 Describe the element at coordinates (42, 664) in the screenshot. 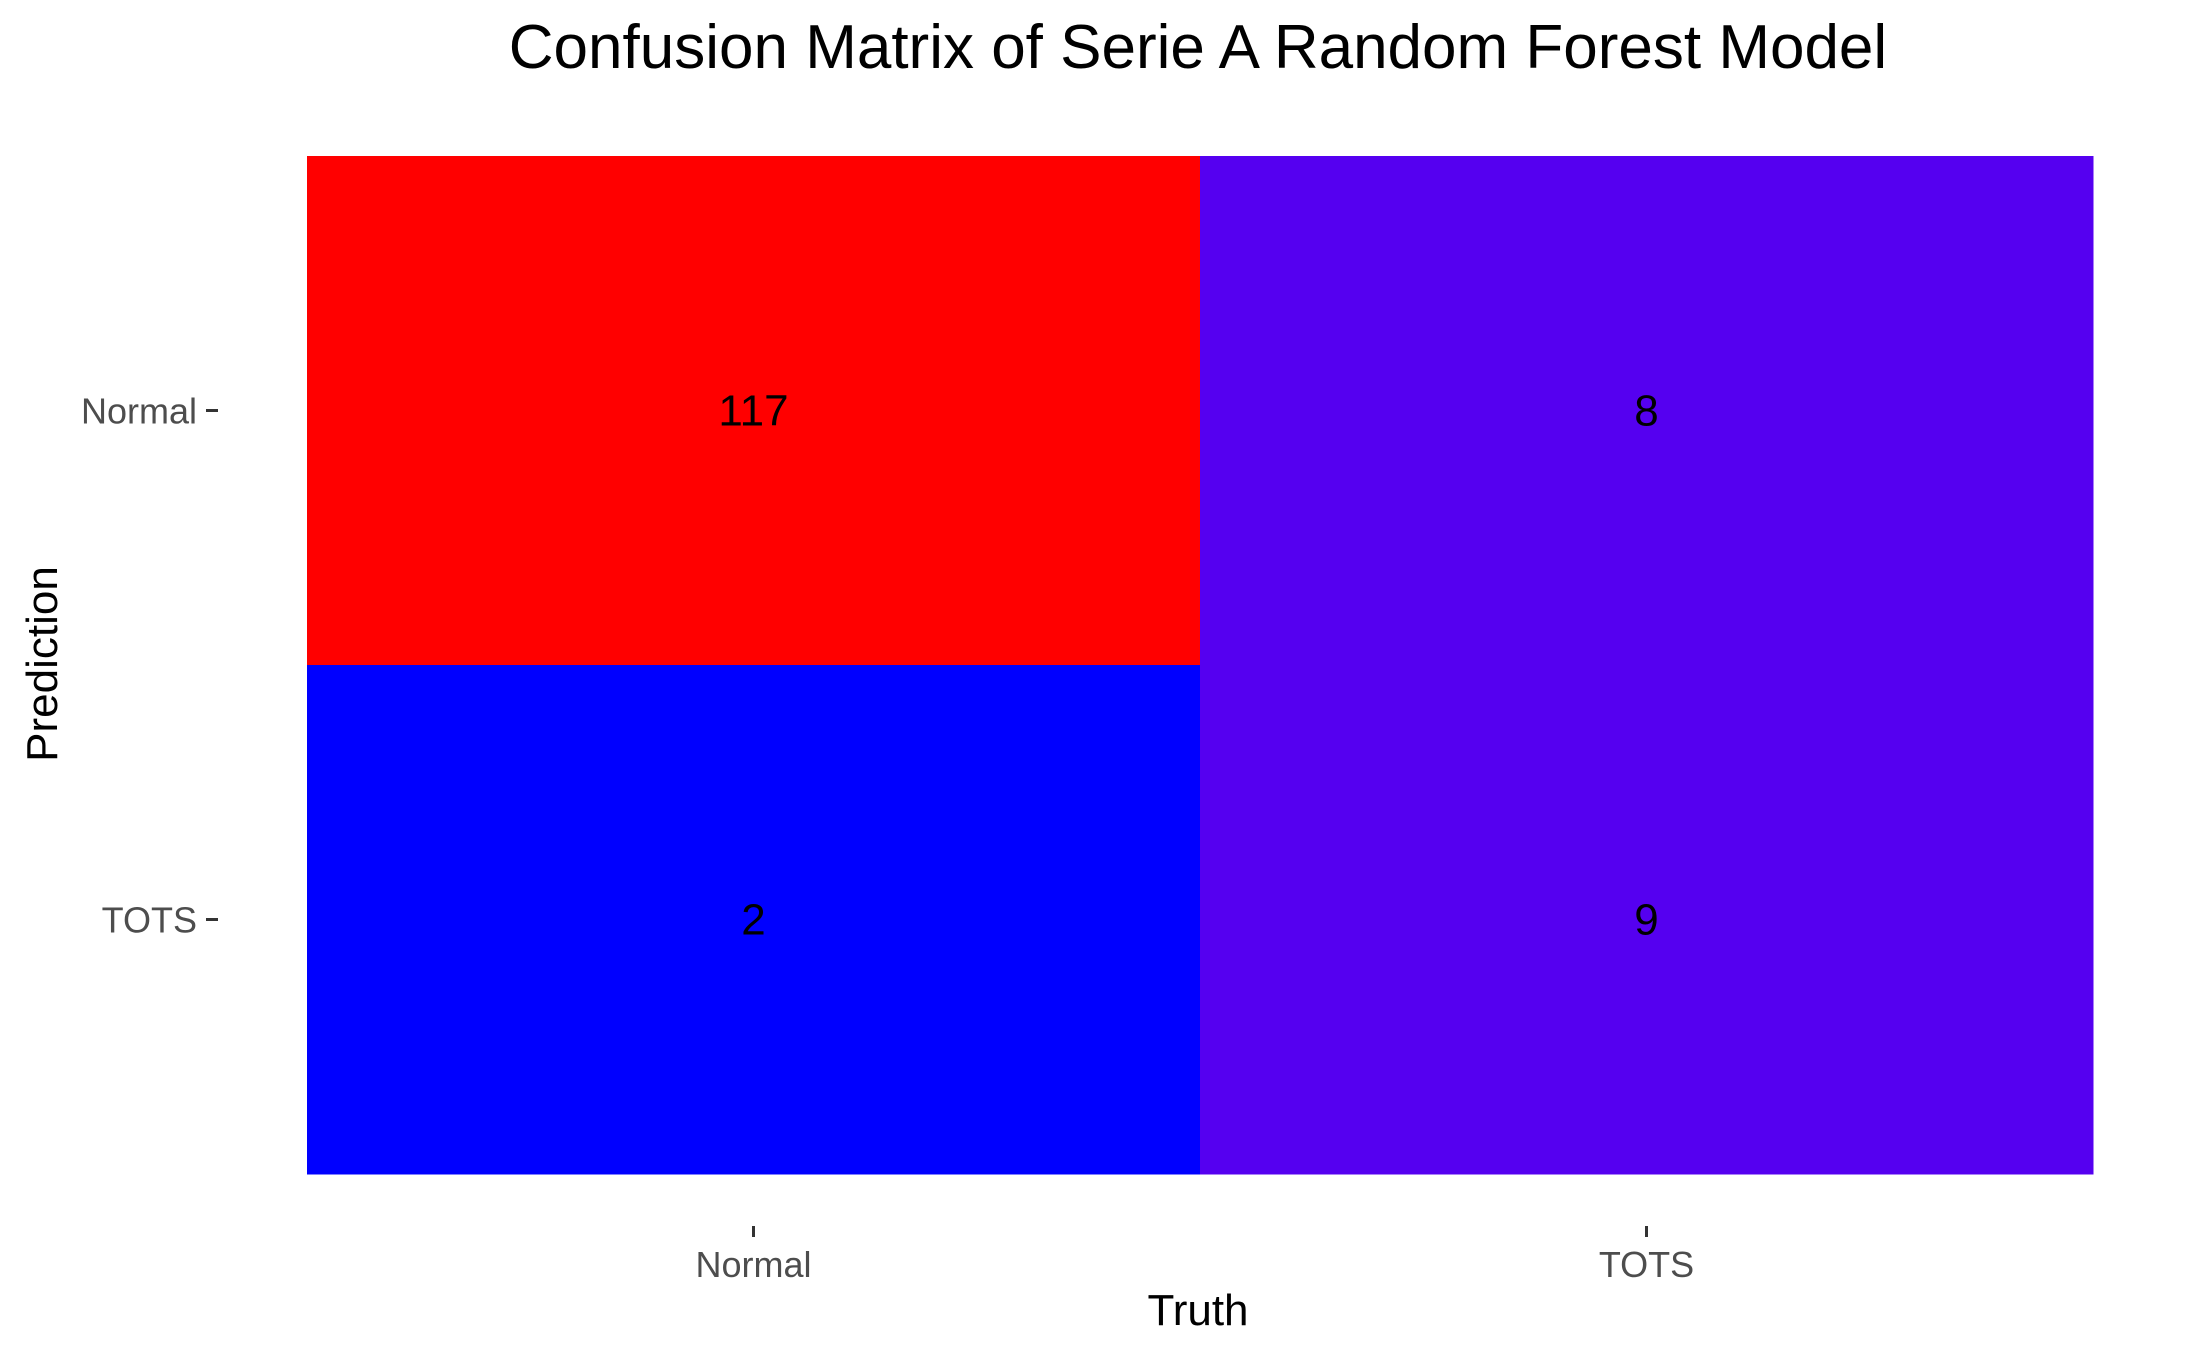

I see `y-axis-title: Prediction` at that location.